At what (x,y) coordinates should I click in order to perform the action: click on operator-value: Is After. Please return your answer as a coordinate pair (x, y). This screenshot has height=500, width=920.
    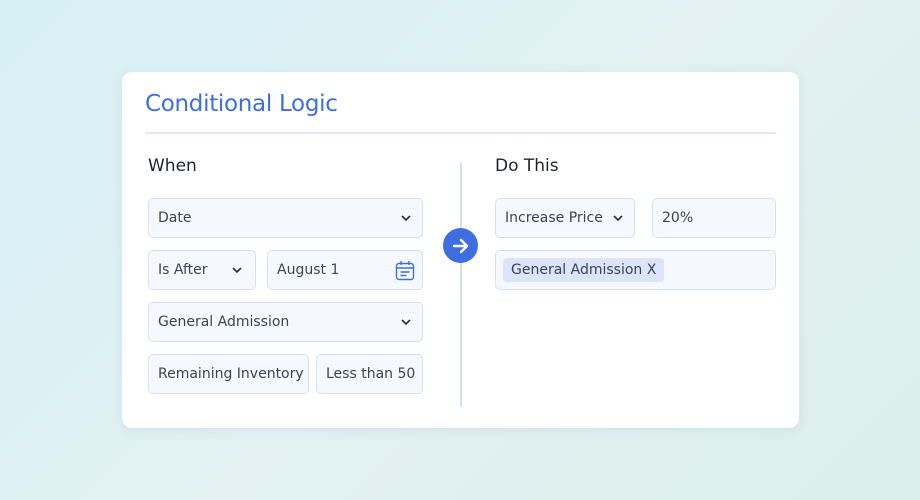
    Looking at the image, I should click on (183, 270).